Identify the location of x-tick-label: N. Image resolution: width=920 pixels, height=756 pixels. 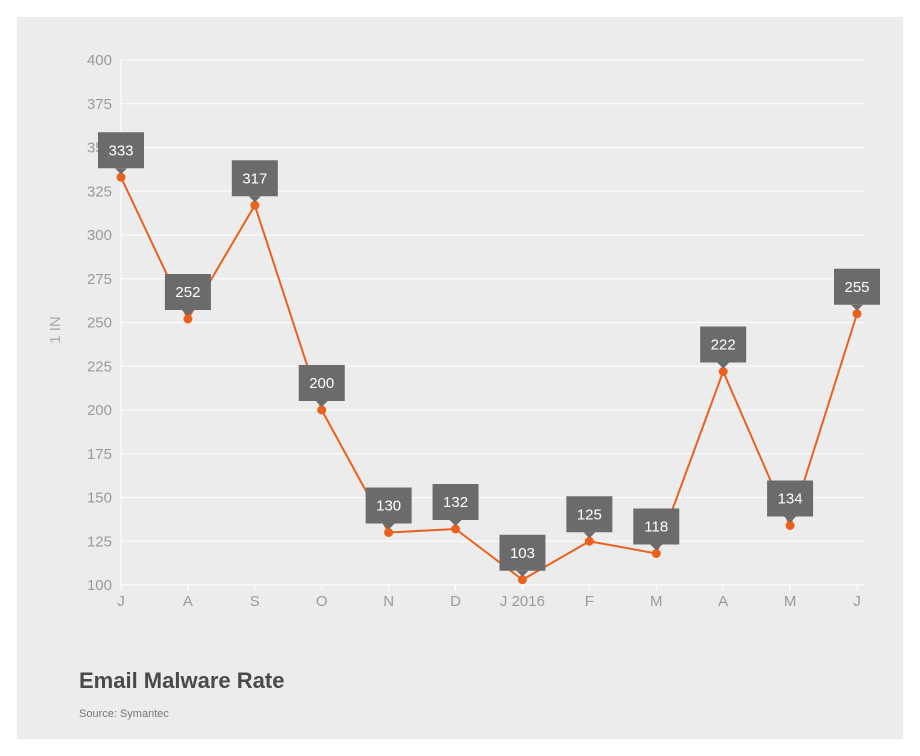
(388, 601).